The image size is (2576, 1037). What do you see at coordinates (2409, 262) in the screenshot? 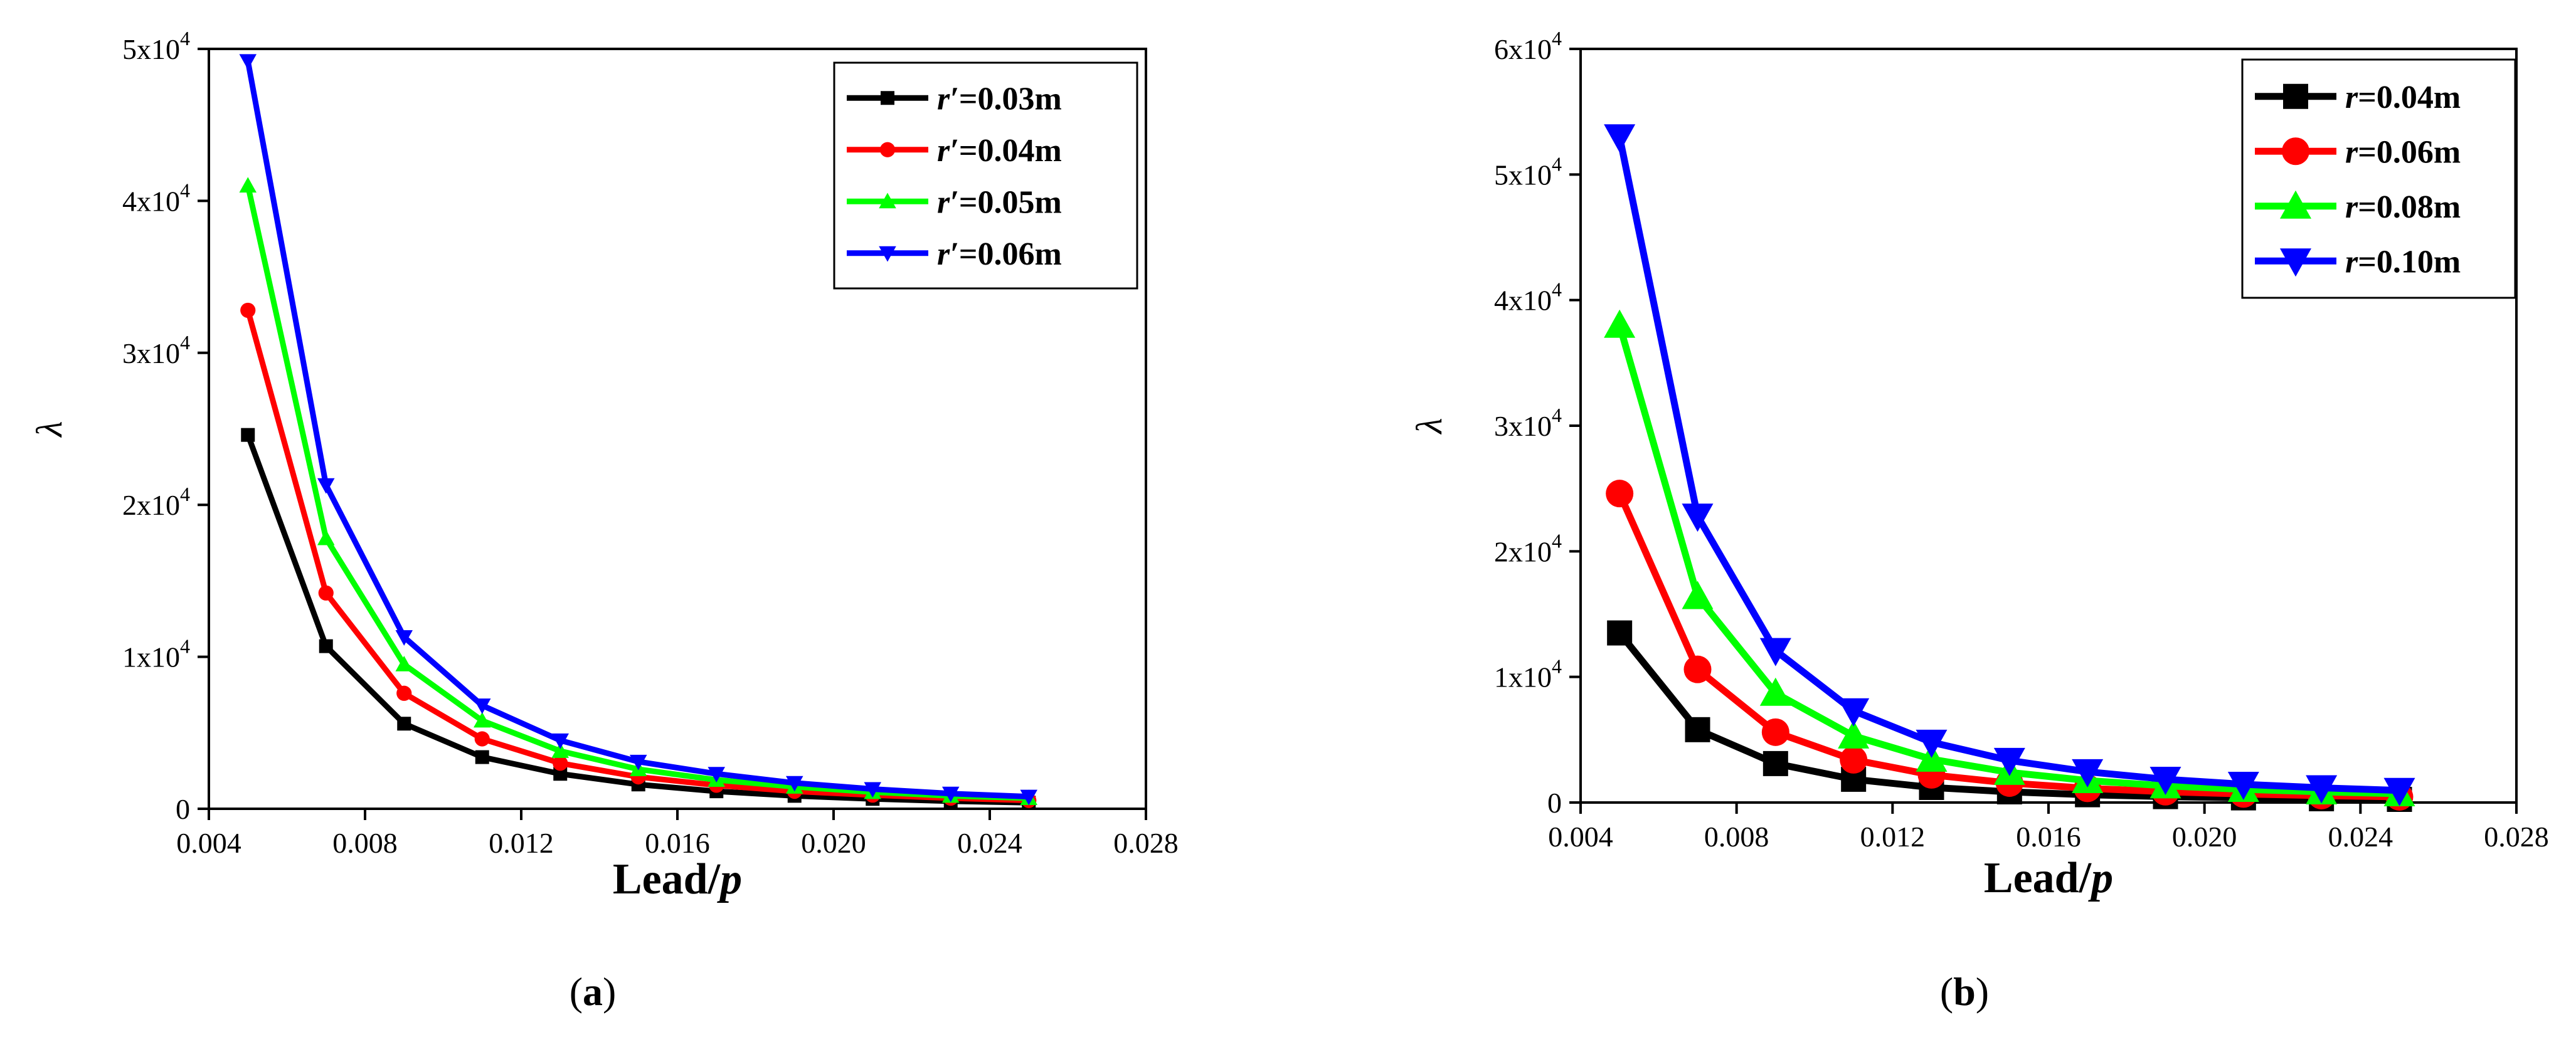
I see `legend-label-value: =0.10m` at bounding box center [2409, 262].